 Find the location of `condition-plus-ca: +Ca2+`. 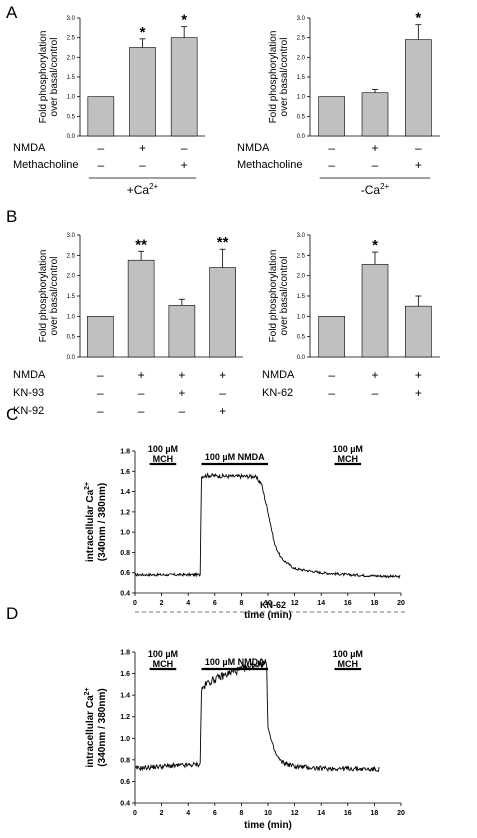

condition-plus-ca: +Ca2+ is located at coordinates (142, 187).